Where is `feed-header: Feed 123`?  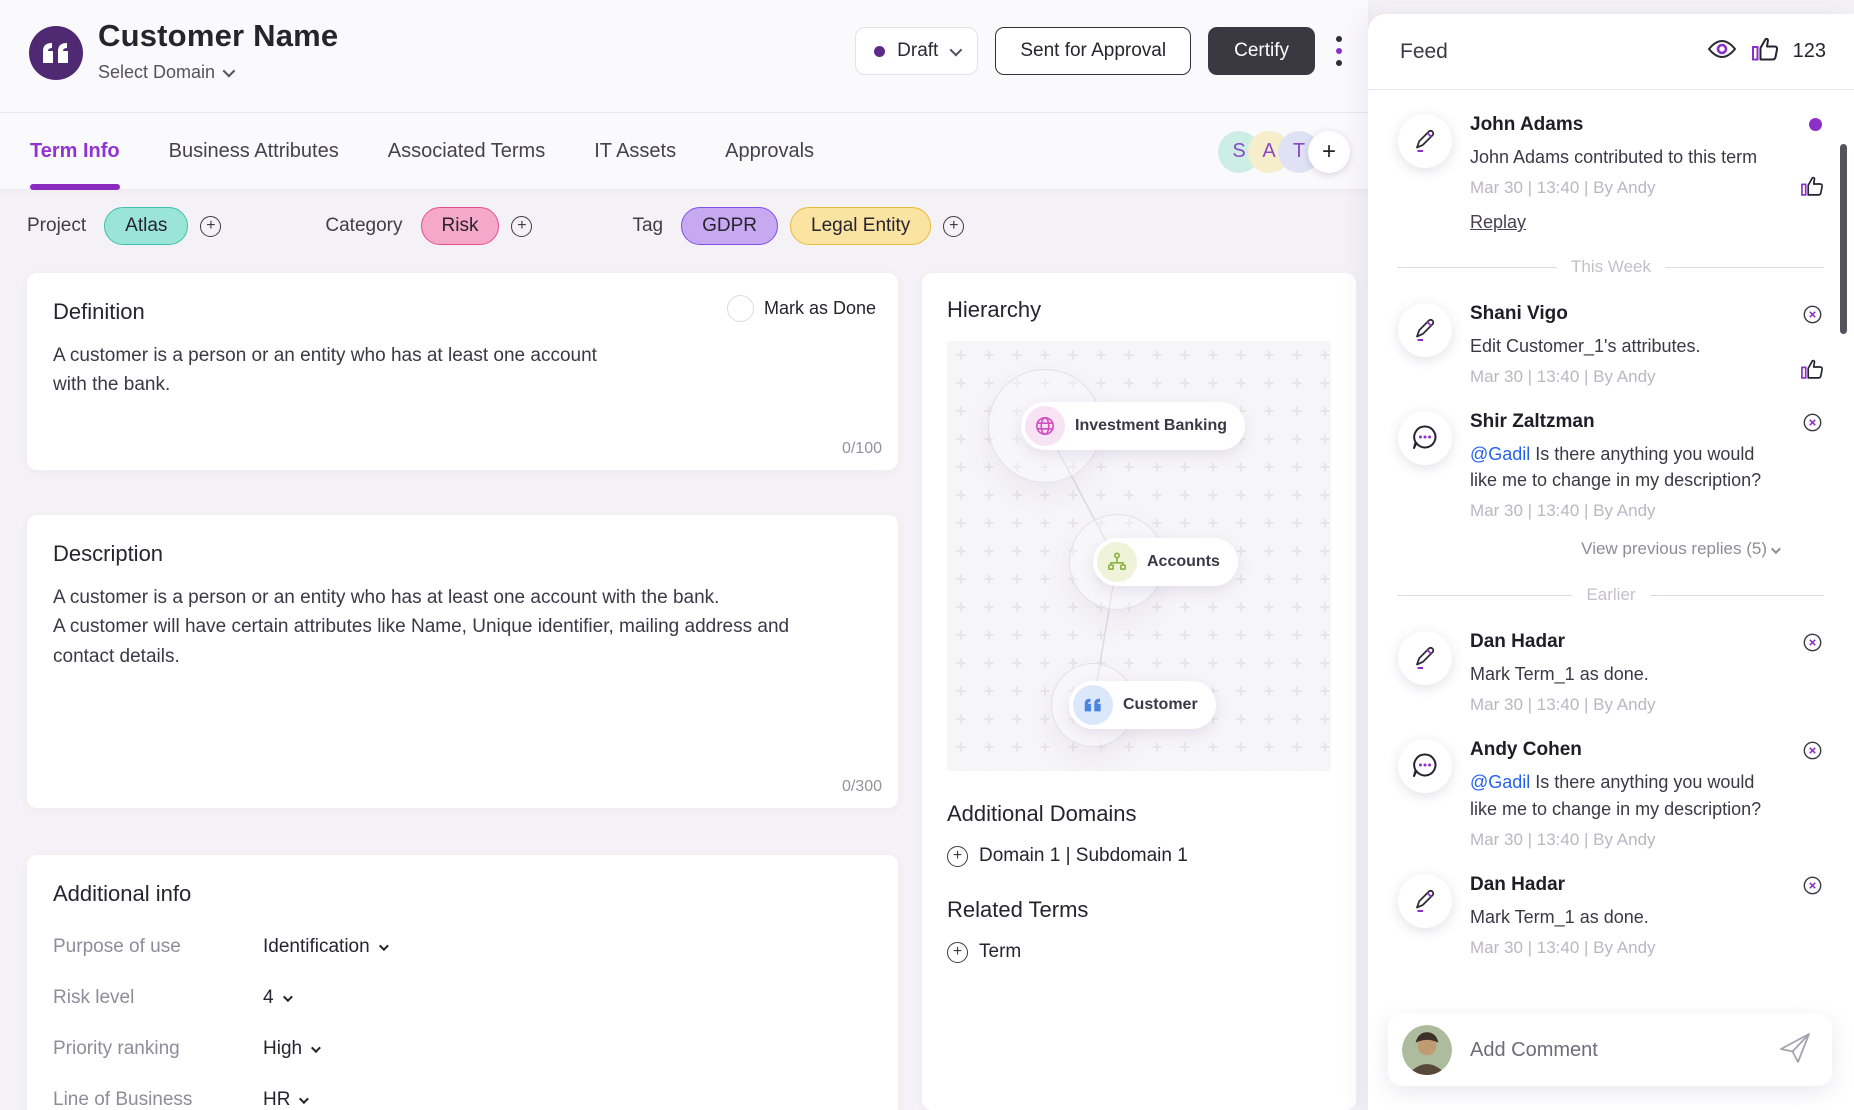
feed-header: Feed 123 is located at coordinates (1611, 52).